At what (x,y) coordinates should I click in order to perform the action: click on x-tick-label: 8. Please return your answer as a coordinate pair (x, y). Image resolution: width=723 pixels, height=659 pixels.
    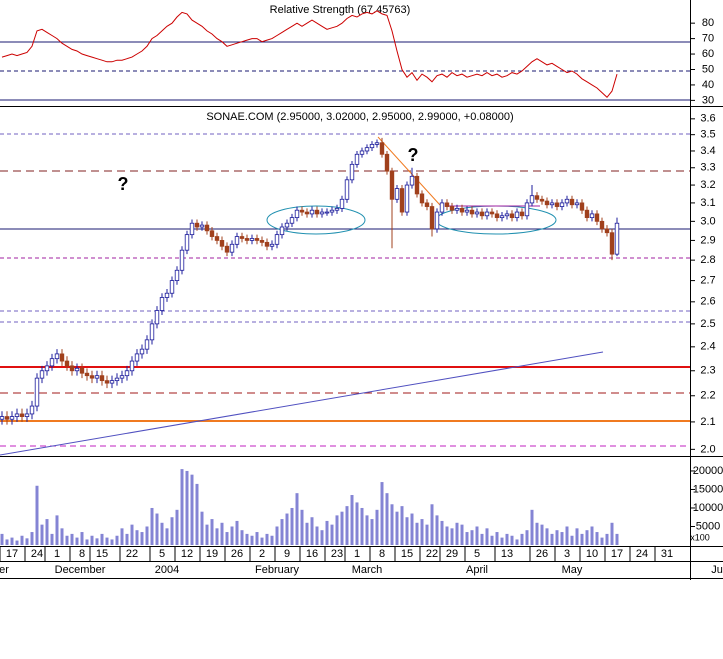
    Looking at the image, I should click on (382, 554).